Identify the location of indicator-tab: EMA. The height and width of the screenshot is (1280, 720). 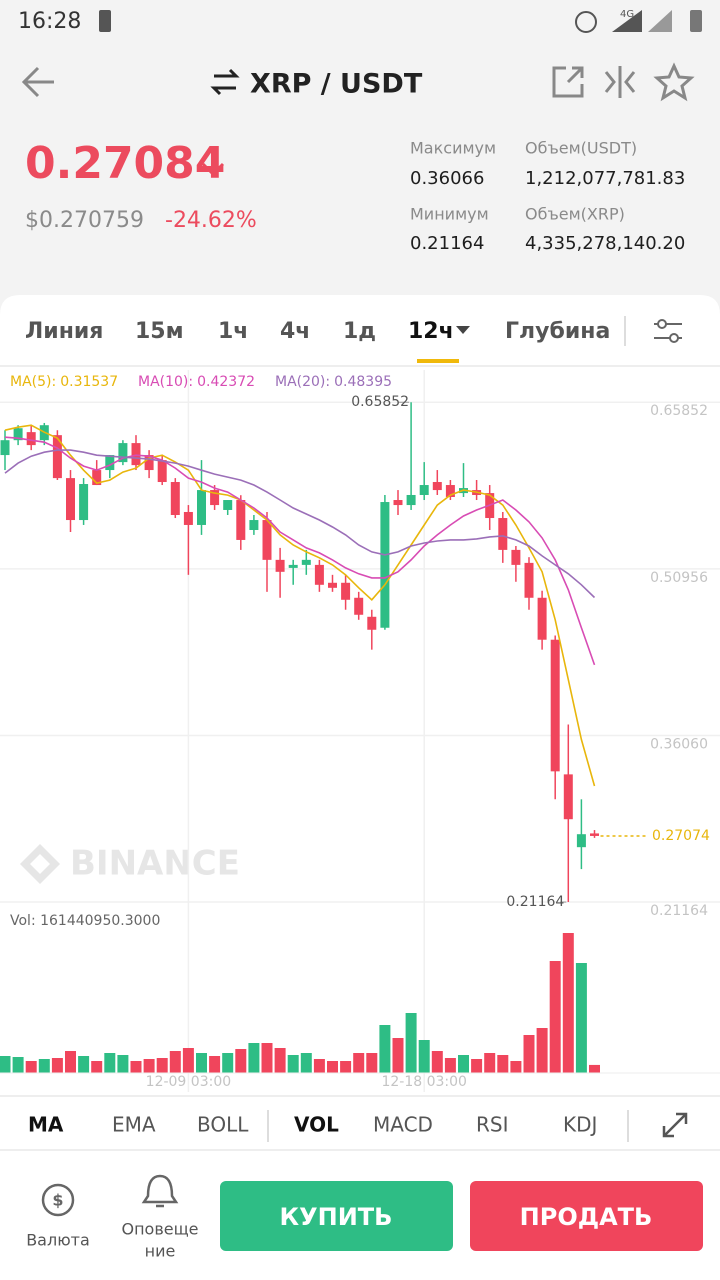
(134, 1125).